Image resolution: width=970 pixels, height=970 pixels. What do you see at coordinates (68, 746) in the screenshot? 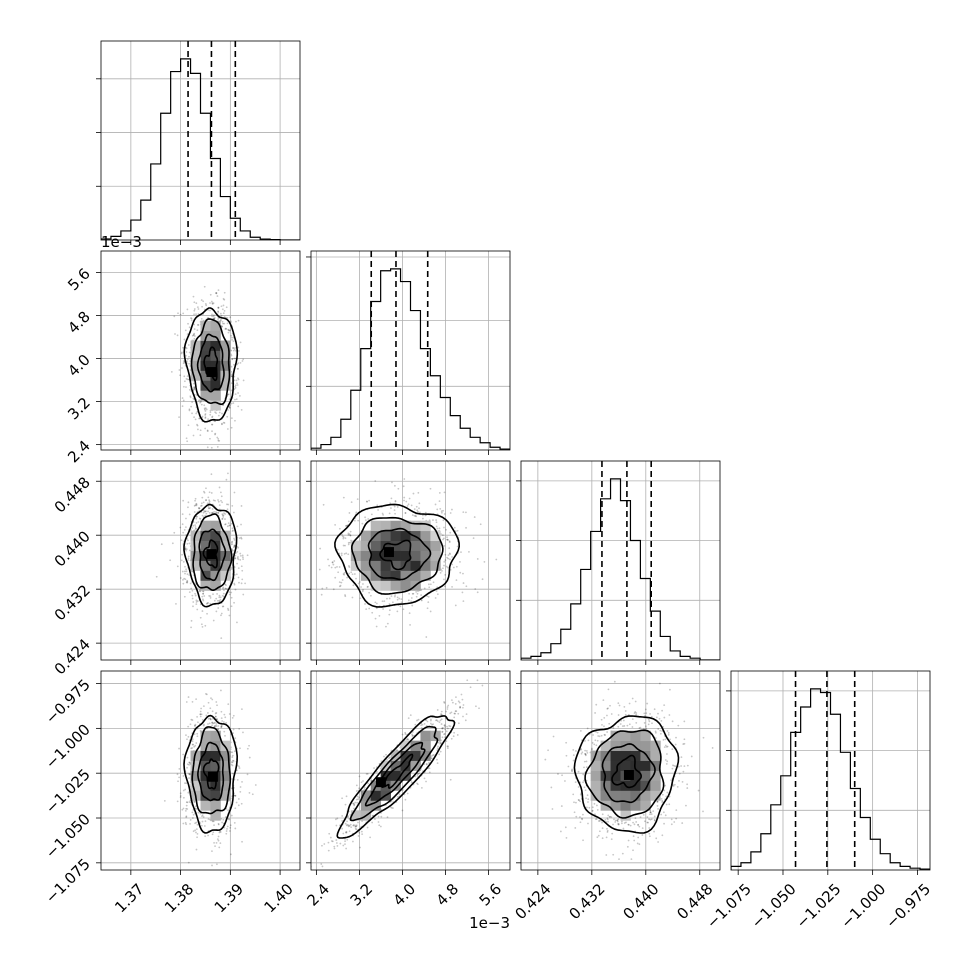
I see `y-tick-label: −1.000` at bounding box center [68, 746].